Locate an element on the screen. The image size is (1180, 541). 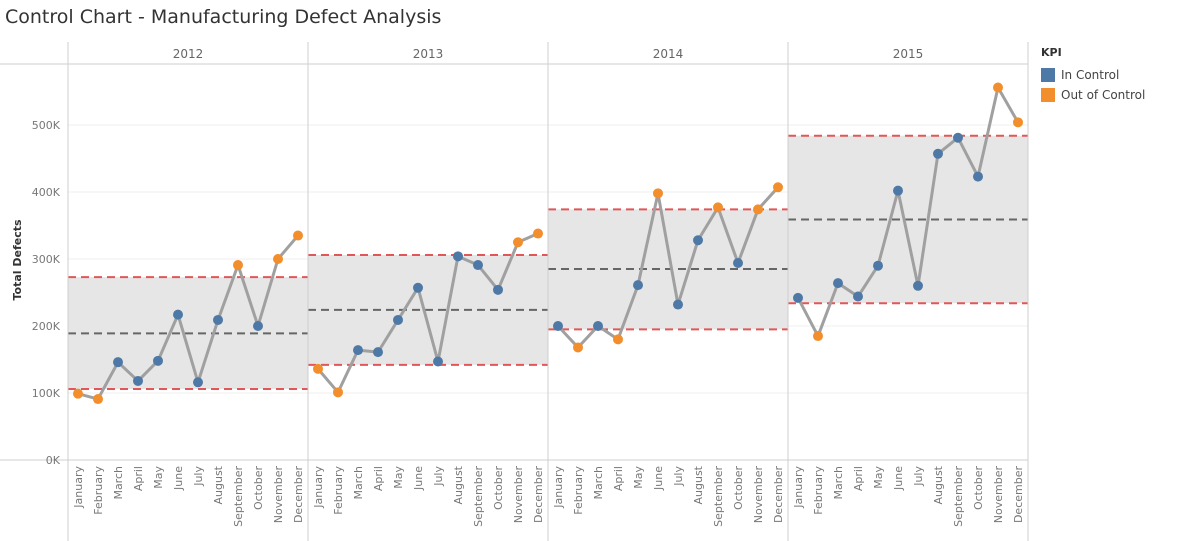
legend-item: Out of Control is located at coordinates (1093, 95).